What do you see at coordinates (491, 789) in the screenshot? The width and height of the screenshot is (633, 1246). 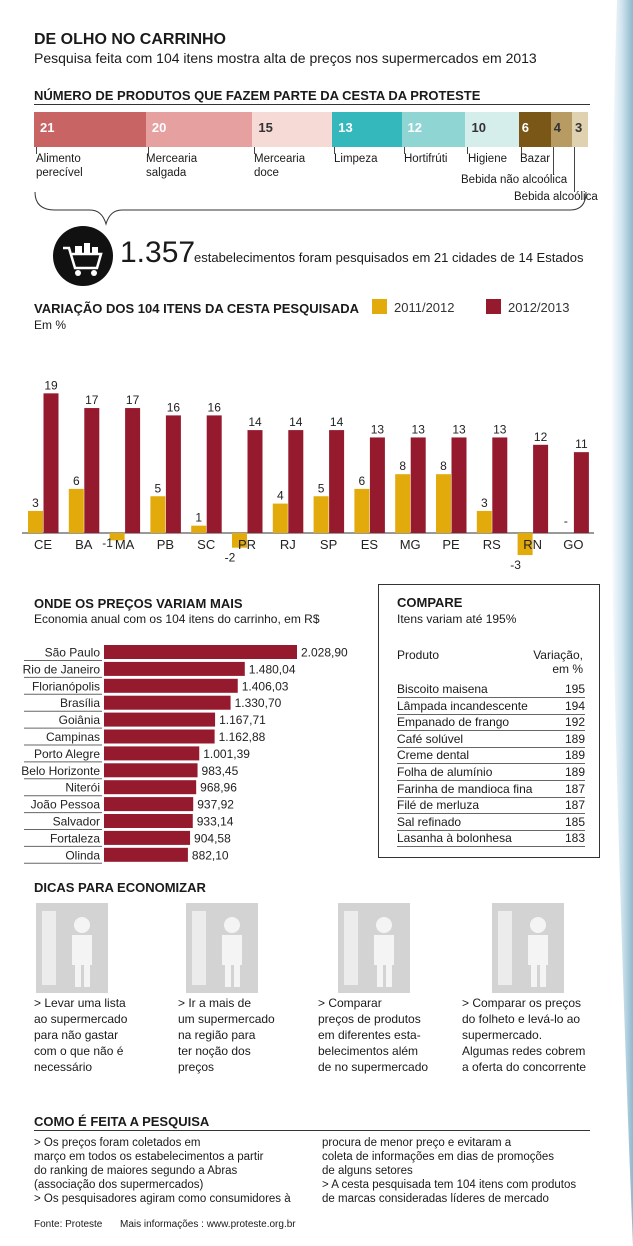 I see `compare-row: Farinha de mandioca fina 187` at bounding box center [491, 789].